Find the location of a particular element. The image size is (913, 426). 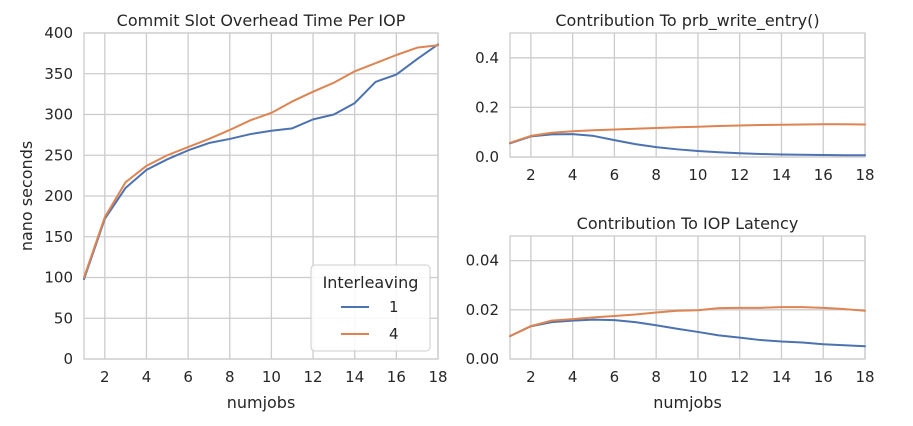

legend-label-1: 1 is located at coordinates (394, 307).